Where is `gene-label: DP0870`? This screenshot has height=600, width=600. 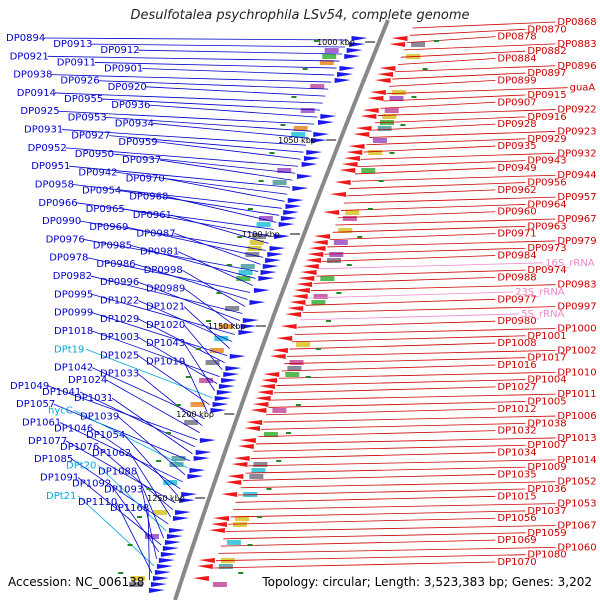 gene-label: DP0870 is located at coordinates (546, 29).